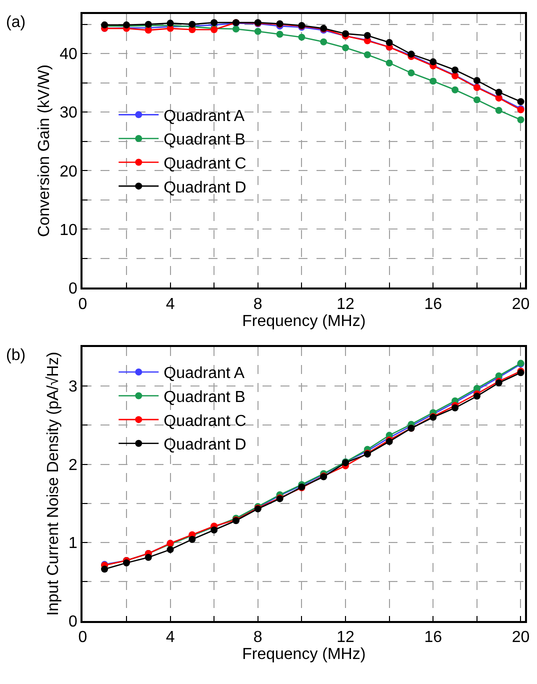  What do you see at coordinates (16, 355) in the screenshot?
I see `text: (b)` at bounding box center [16, 355].